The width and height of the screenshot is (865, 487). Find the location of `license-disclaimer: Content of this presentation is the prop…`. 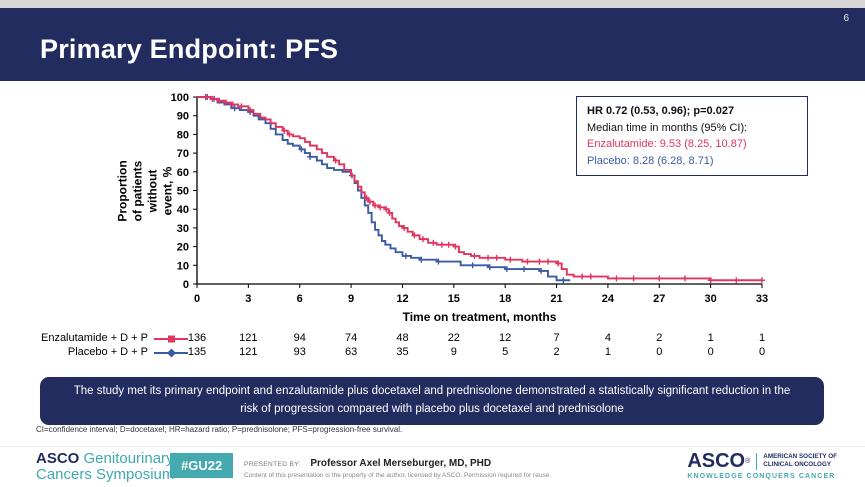

license-disclaimer: Content of this presentation is the prop… is located at coordinates (398, 475).